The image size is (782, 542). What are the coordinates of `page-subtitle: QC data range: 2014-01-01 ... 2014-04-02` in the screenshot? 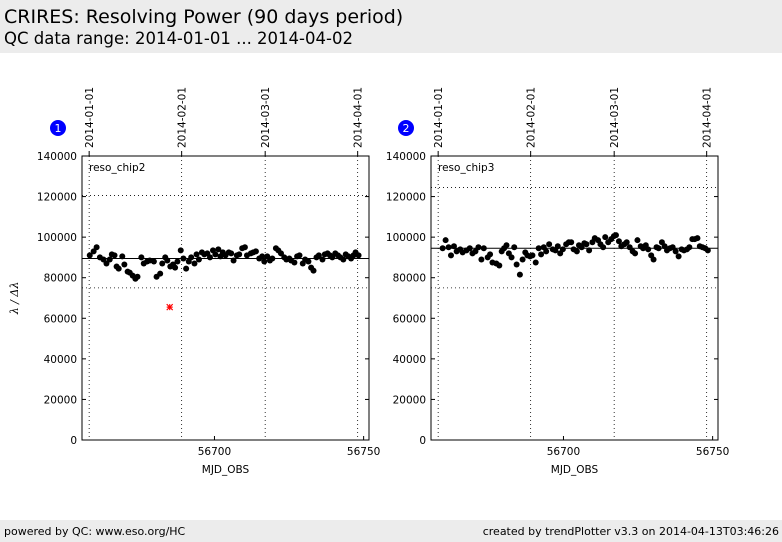 It's located at (178, 38).